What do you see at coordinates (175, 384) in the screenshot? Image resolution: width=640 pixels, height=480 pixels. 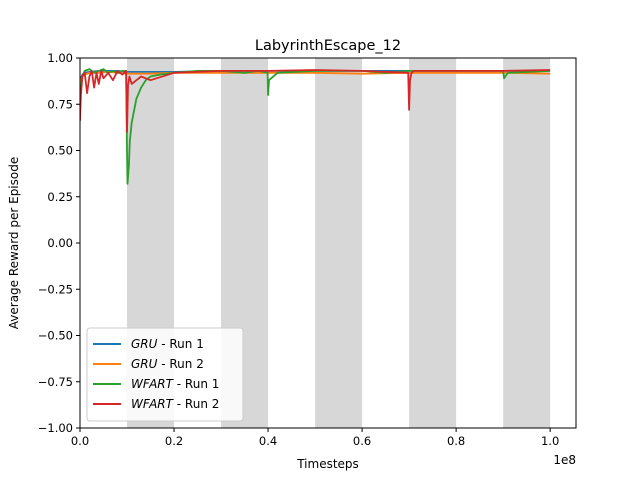 I see `legend-entry: WFART - Run 1` at bounding box center [175, 384].